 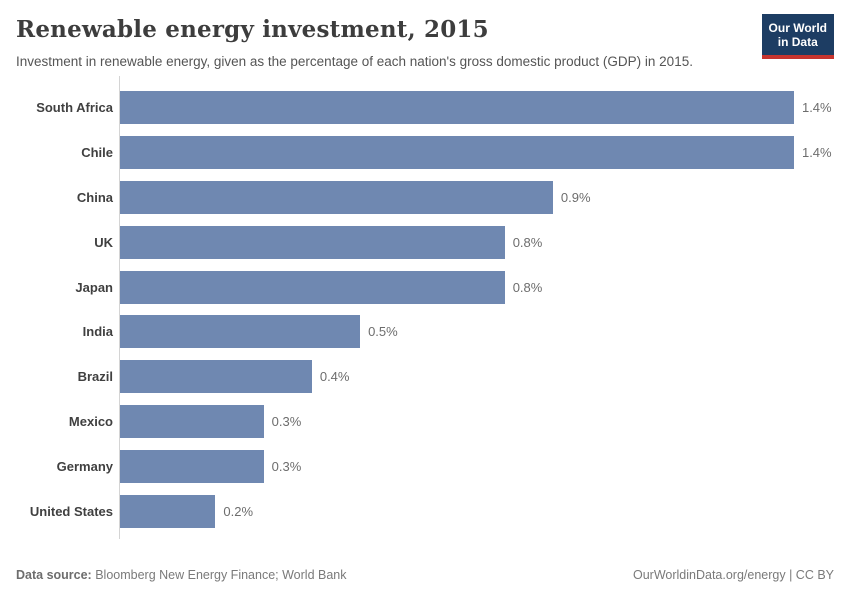 I want to click on bar-row: Germany 0.3%, so click(x=425, y=466).